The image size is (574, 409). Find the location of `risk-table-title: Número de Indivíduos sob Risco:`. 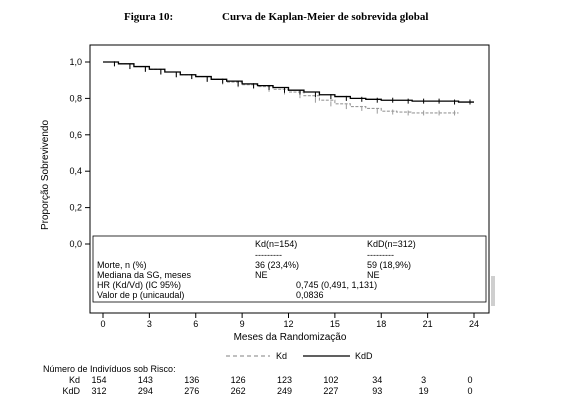

risk-table-title: Número de Indivíduos sob Risco: is located at coordinates (109, 369).